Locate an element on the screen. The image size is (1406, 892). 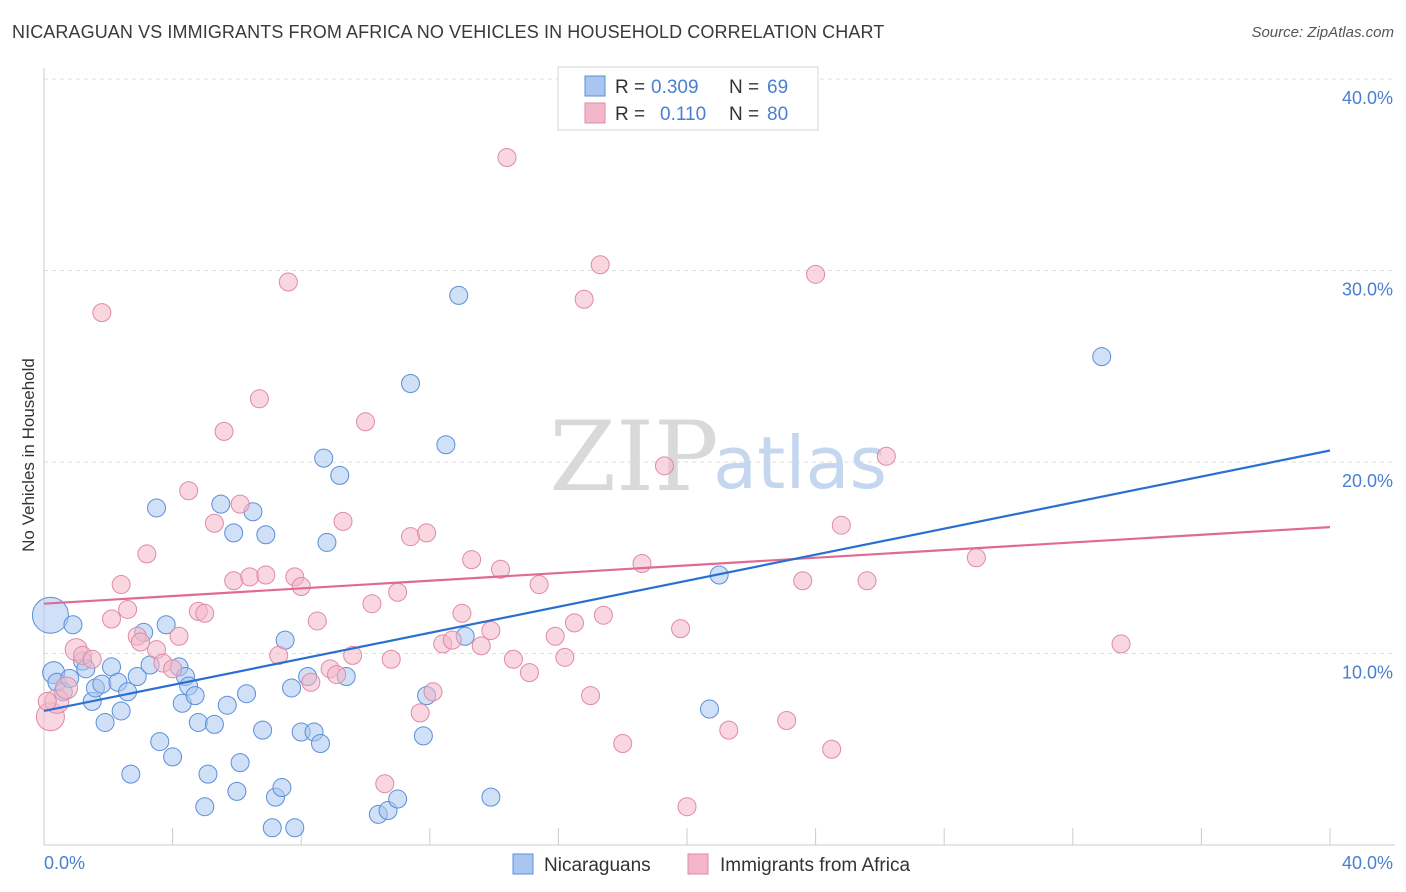
legend-n-label-2: N = is located at coordinates (744, 114).